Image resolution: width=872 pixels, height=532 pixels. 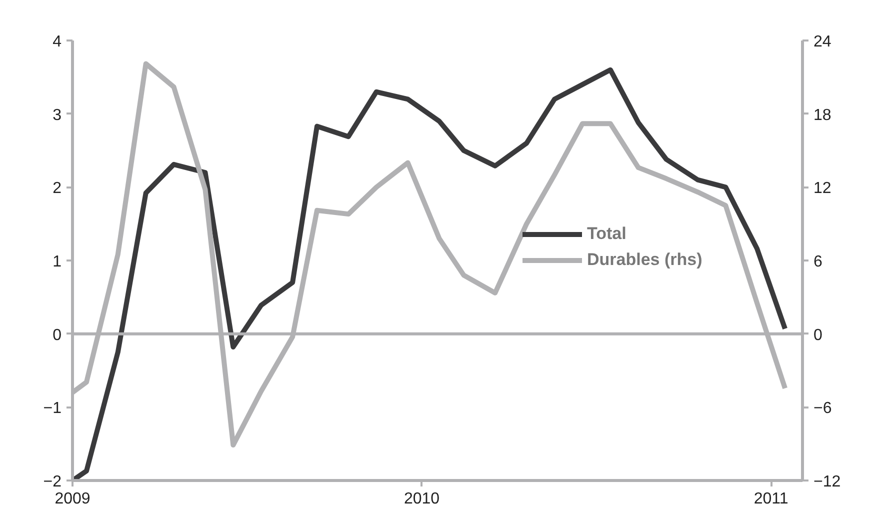 I want to click on y-tick-label: 3, so click(x=57, y=115).